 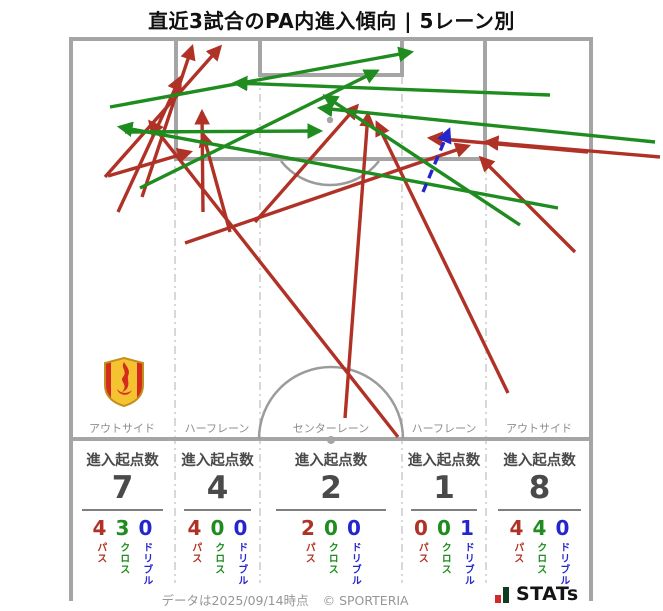 I want to click on team-crest-icon, so click(x=124, y=382).